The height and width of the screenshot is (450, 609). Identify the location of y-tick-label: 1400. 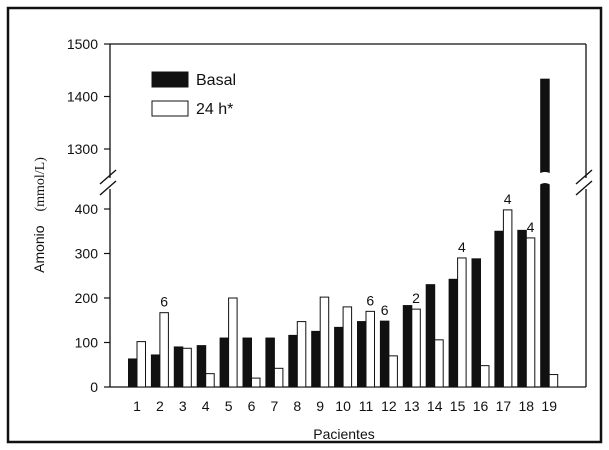
(82, 97).